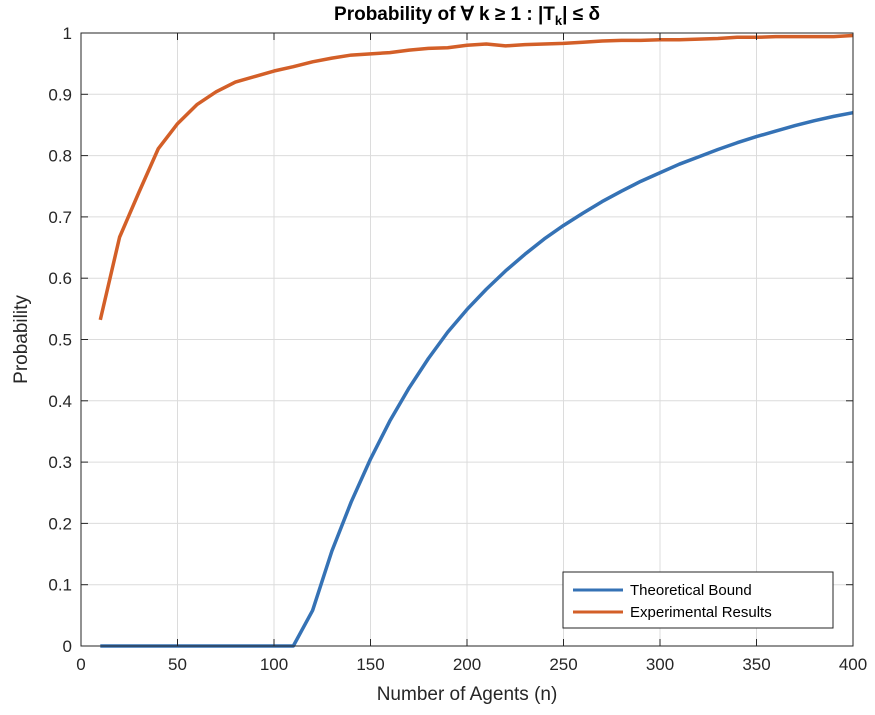 This screenshot has height=715, width=875. Describe the element at coordinates (67, 646) in the screenshot. I see `y-tick-label: 0` at that location.